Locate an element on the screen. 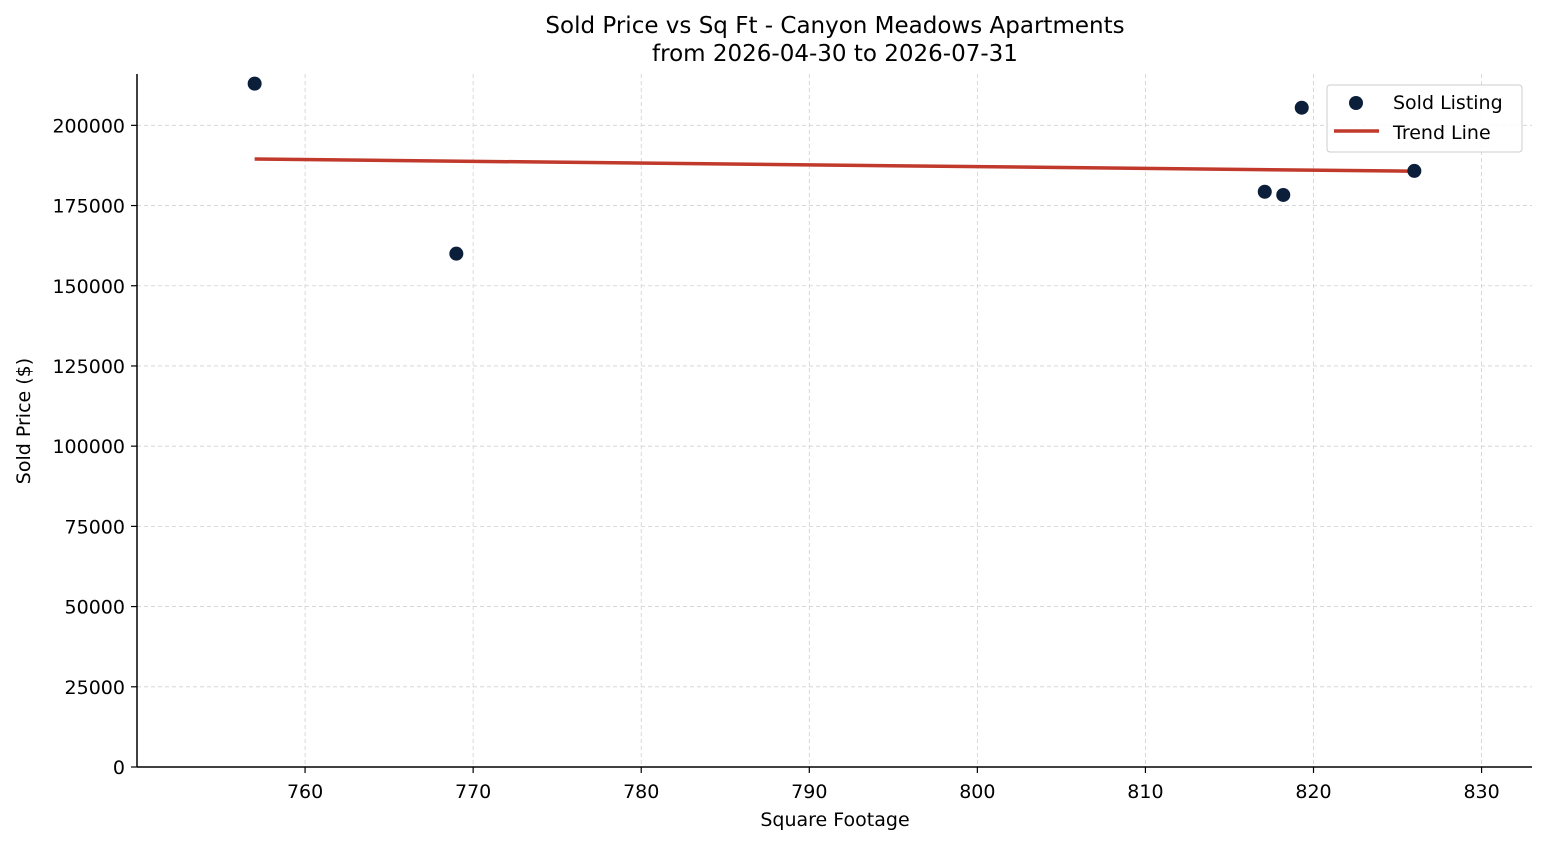  legend-marker-sold-listing is located at coordinates (1356, 103).